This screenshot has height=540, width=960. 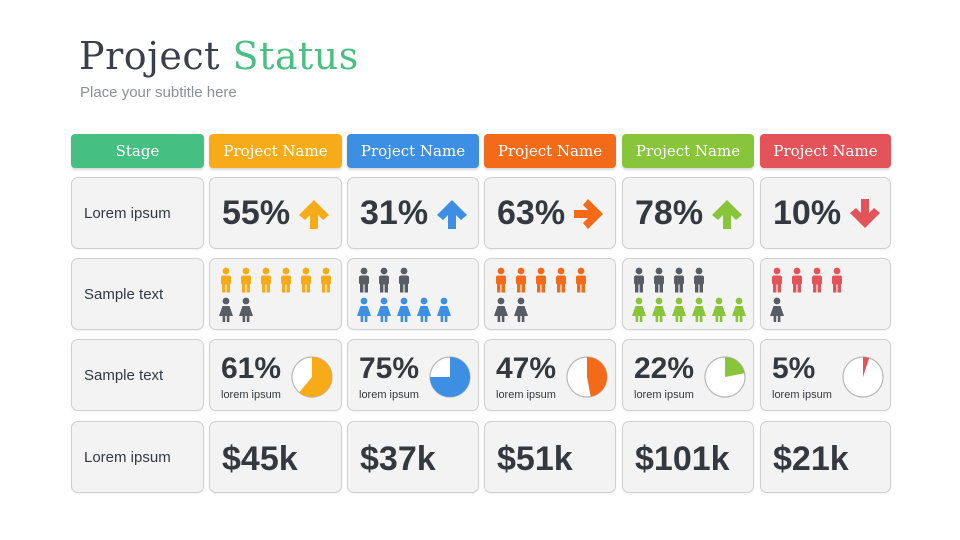 I want to click on stage-header: Stage, so click(x=137, y=151).